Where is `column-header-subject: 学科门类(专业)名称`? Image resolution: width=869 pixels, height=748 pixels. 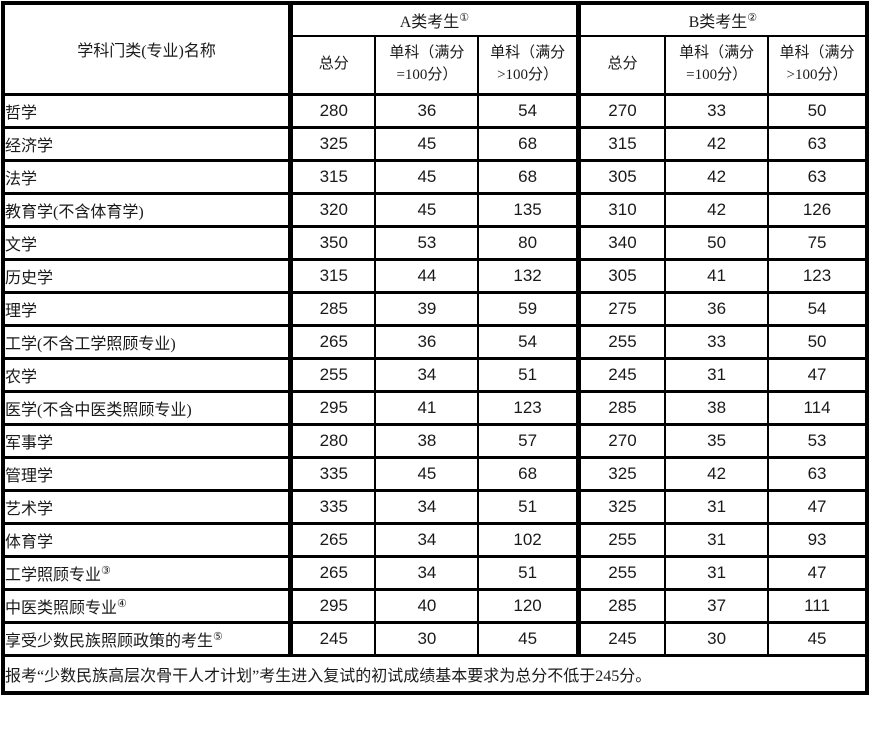
column-header-subject: 学科门类(专业)名称 is located at coordinates (147, 49).